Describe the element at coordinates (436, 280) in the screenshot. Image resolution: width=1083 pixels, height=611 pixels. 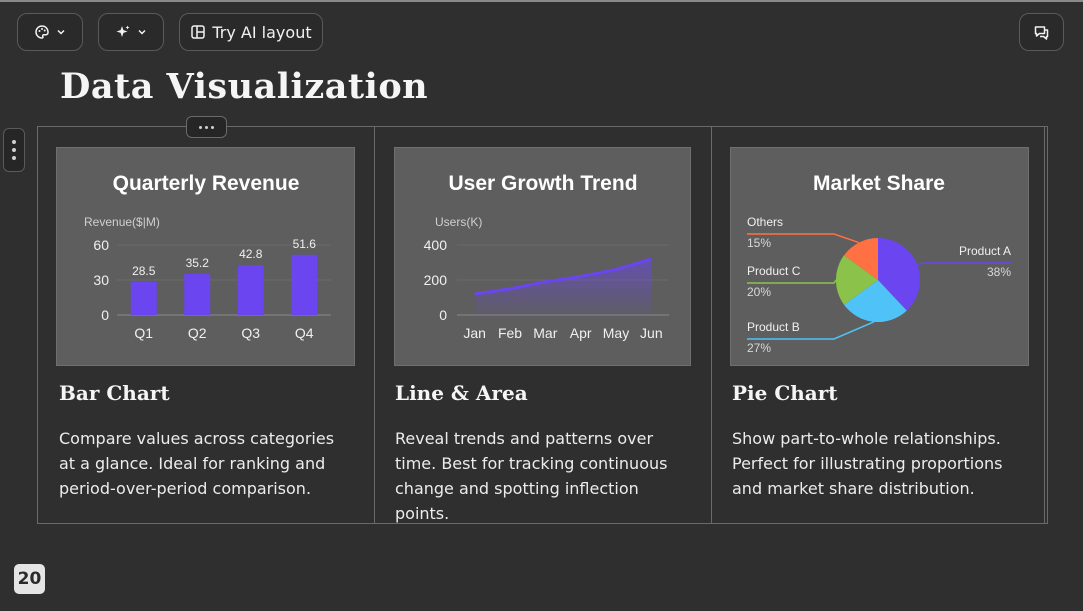
I see `y-tick-label: 200` at that location.